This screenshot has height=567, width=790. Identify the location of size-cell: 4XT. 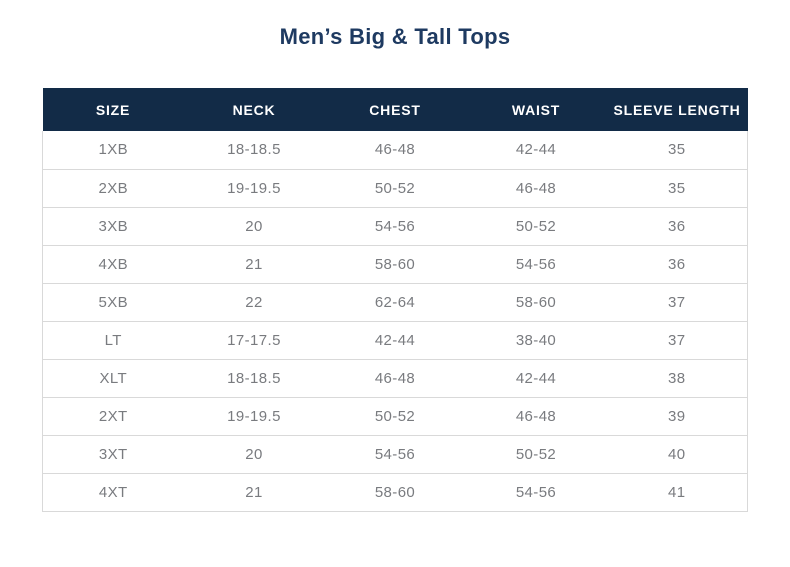
(113, 492).